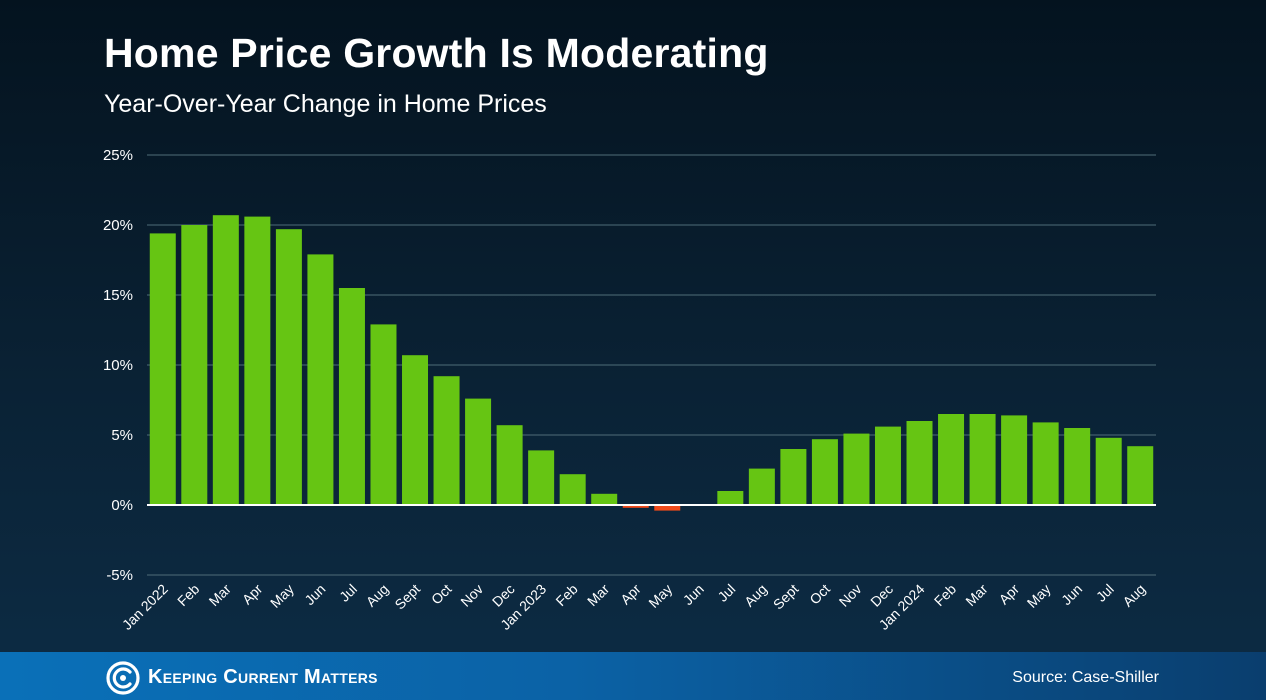  I want to click on chart-subtitle: Year-Over-Year Change in Home Prices, so click(325, 104).